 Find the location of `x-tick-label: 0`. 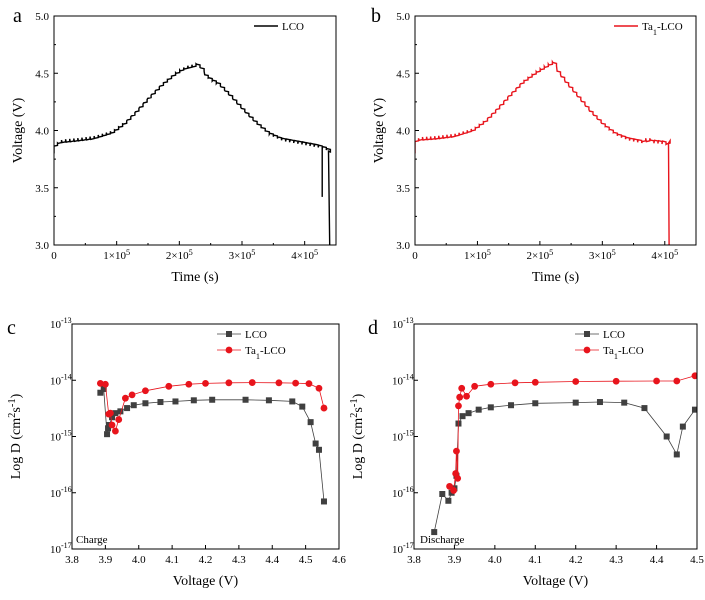

x-tick-label: 0 is located at coordinates (54, 256).